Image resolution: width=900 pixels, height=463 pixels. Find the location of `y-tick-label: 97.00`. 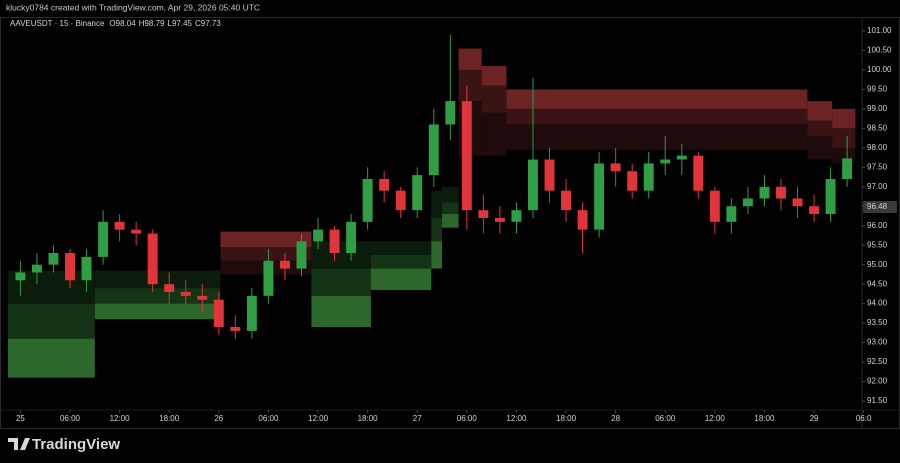

y-tick-label: 97.00 is located at coordinates (877, 186).